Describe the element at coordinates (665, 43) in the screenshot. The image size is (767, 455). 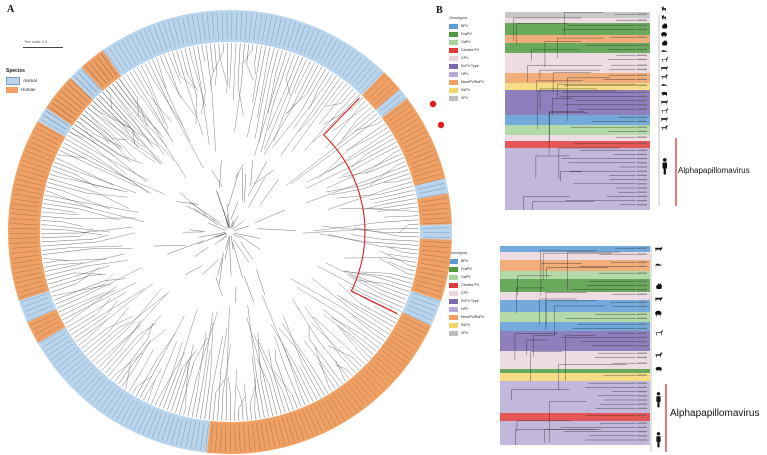
I see `cat-icon` at that location.